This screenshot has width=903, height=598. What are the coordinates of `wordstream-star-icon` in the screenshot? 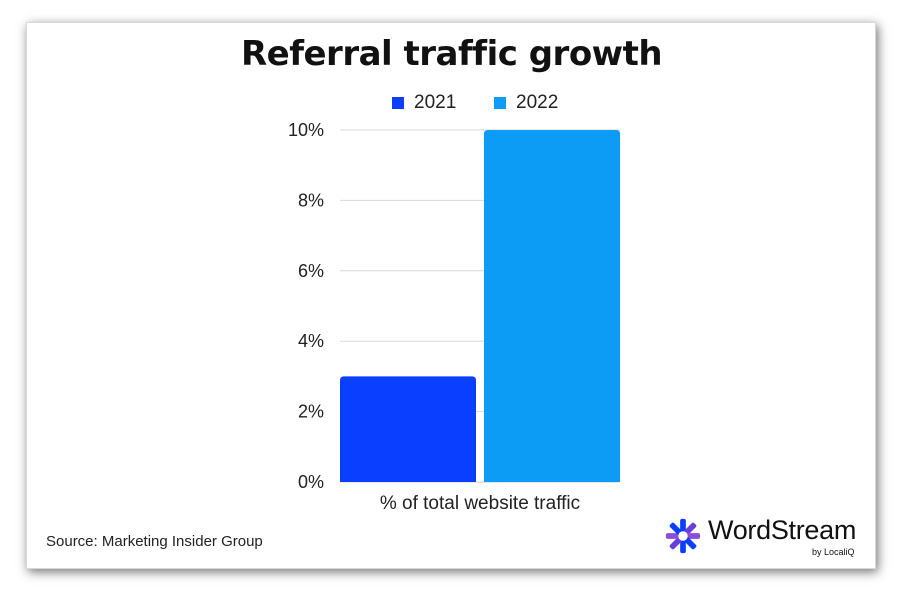 It's located at (683, 536).